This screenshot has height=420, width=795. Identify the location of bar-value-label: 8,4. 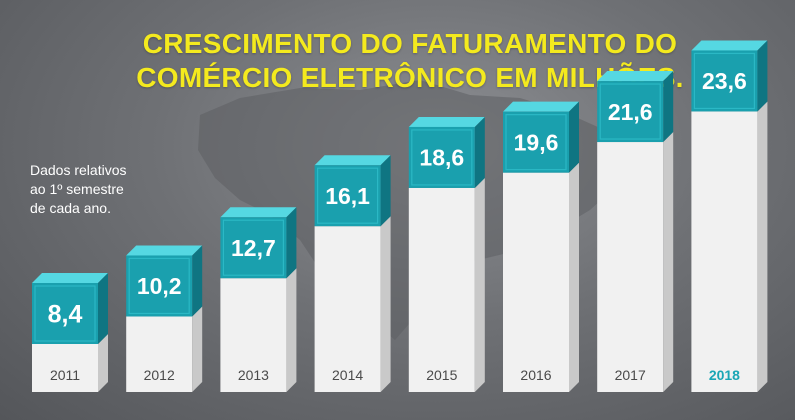
(65, 315).